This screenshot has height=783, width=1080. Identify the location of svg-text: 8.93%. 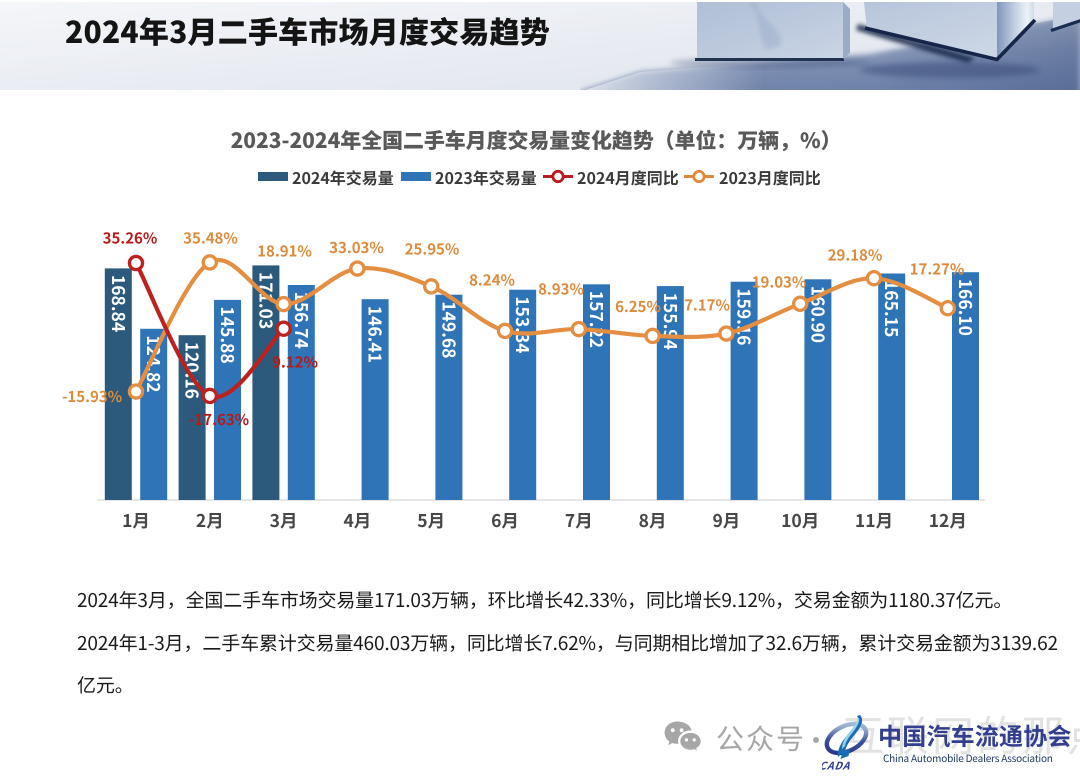
(561, 289).